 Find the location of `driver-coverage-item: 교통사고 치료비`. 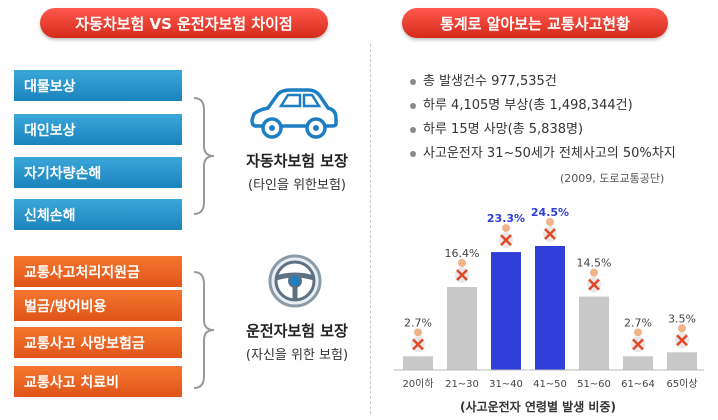

driver-coverage-item: 교통사고 치료비 is located at coordinates (98, 381).